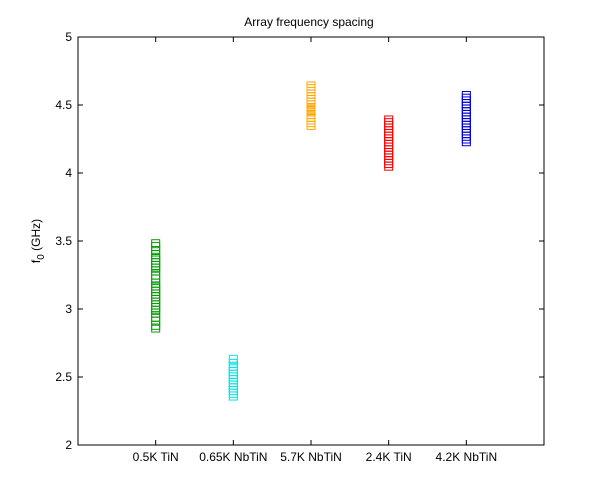 The height and width of the screenshot is (500, 600). Describe the element at coordinates (156, 457) in the screenshot. I see `x-tick-label-0: 0.5K TiN` at that location.